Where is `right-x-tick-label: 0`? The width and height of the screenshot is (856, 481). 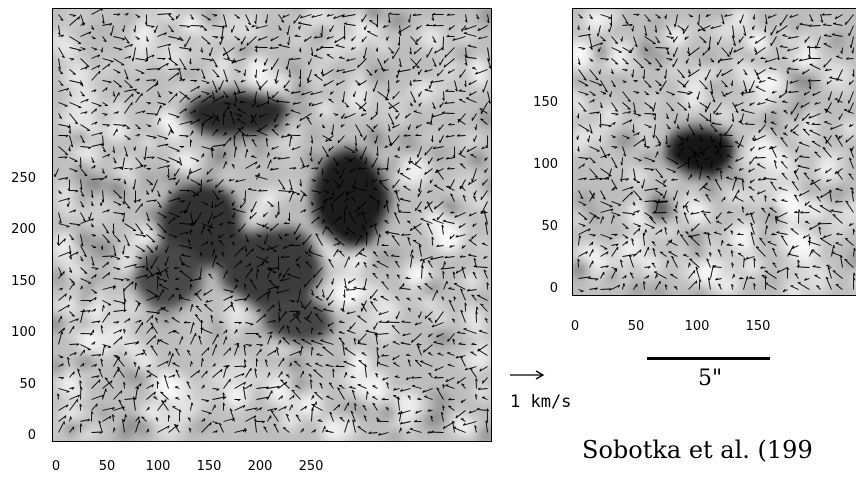 right-x-tick-label: 0 is located at coordinates (575, 326).